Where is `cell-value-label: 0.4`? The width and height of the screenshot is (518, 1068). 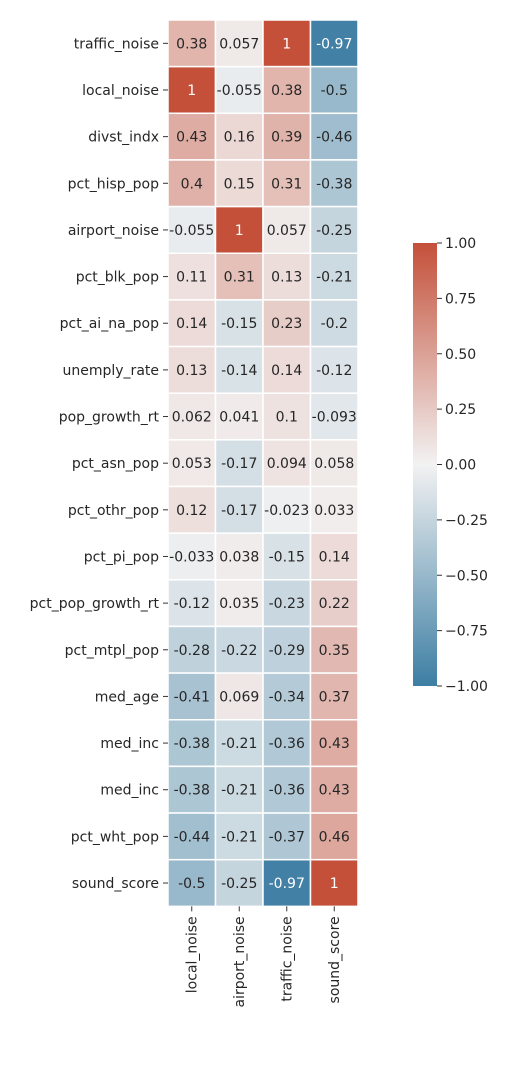
cell-value-label: 0.4 is located at coordinates (192, 184).